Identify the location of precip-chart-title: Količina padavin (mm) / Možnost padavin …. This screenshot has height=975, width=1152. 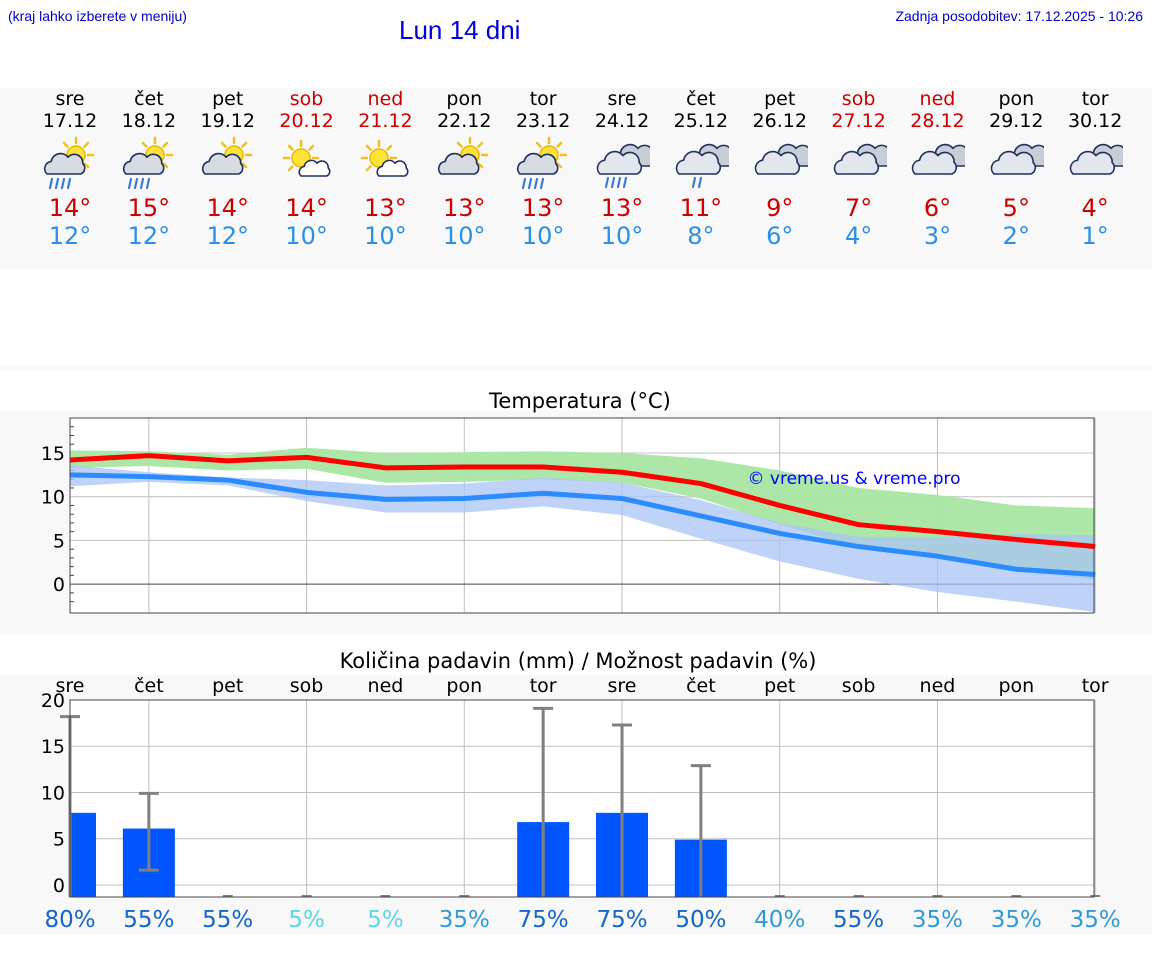
(578, 661).